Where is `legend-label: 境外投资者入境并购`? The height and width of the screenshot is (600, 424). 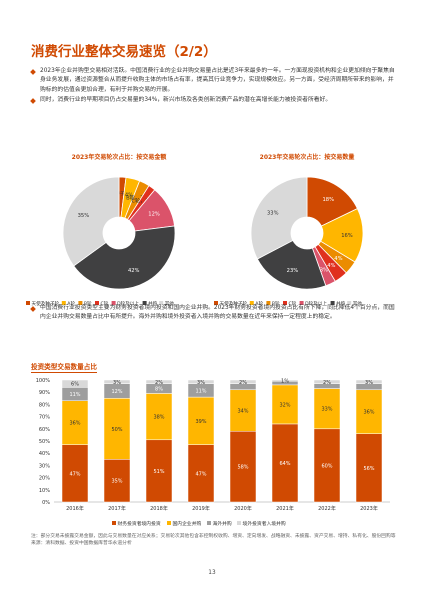 legend-label: 境外投资者入境并购 is located at coordinates (264, 523).